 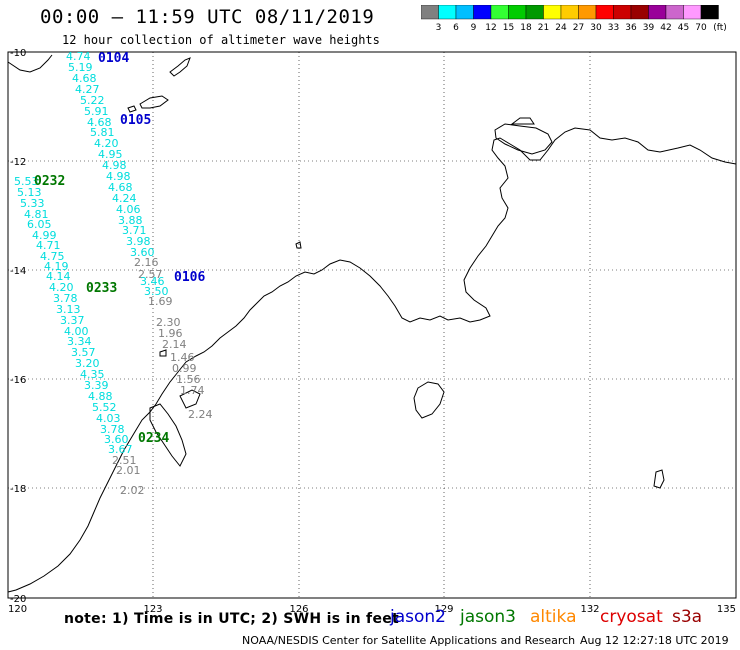 What do you see at coordinates (163, 353) in the screenshot?
I see `coastline-island-tiny` at bounding box center [163, 353].